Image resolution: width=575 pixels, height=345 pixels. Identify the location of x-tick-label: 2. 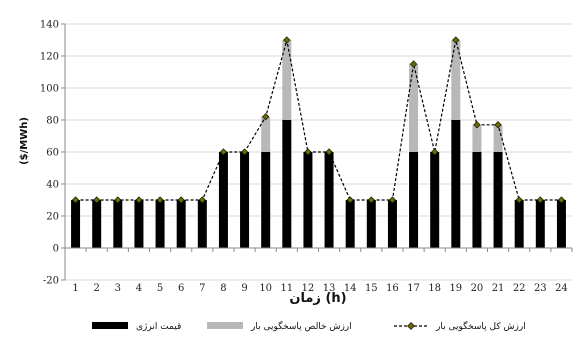
(97, 288).